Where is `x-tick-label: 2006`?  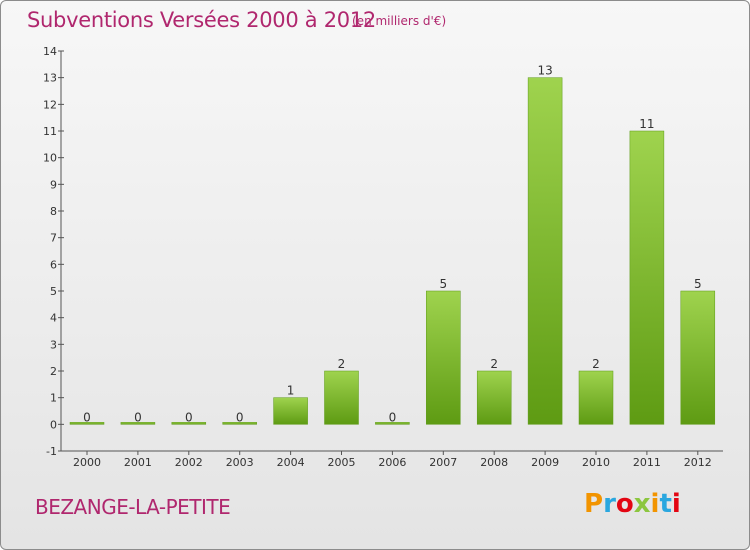
x-tick-label: 2006 is located at coordinates (392, 462).